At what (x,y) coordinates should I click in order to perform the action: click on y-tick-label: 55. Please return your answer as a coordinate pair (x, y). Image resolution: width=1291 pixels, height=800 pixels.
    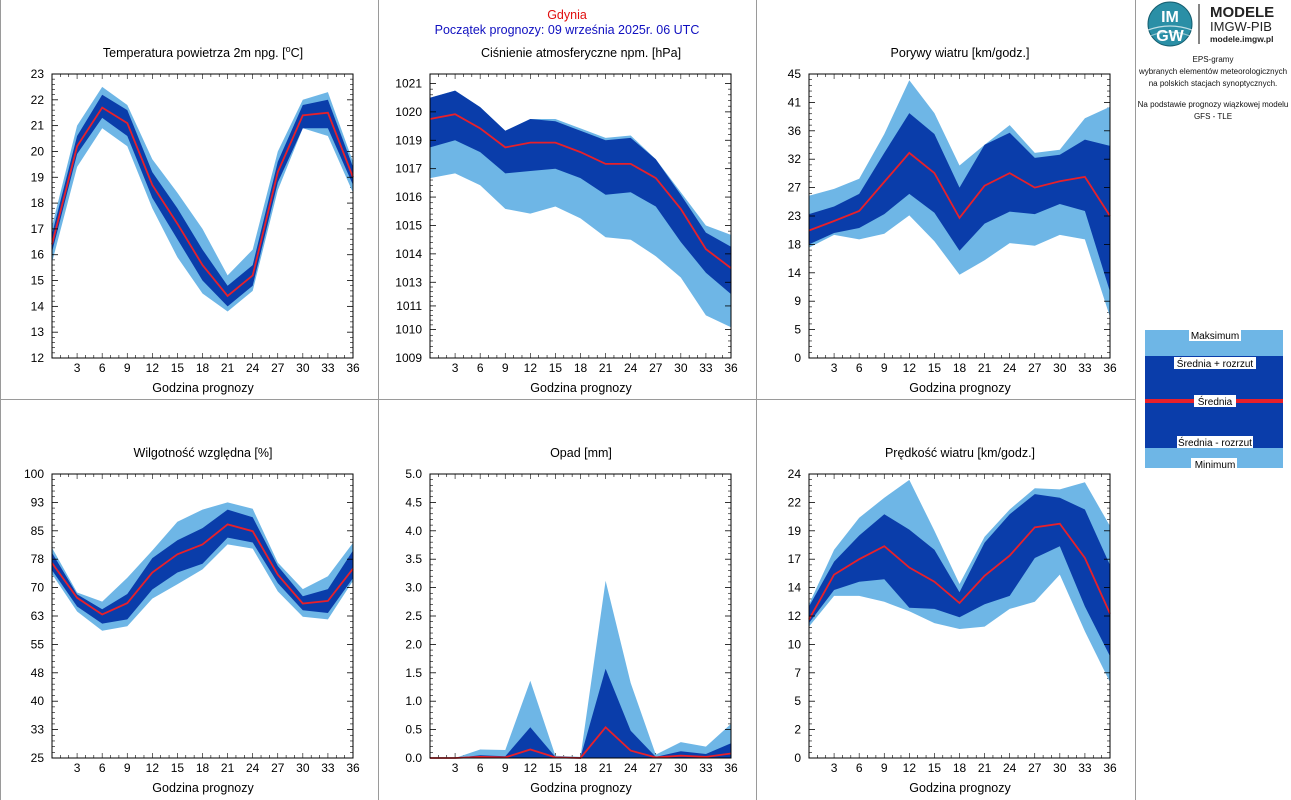
    Looking at the image, I should click on (38, 644).